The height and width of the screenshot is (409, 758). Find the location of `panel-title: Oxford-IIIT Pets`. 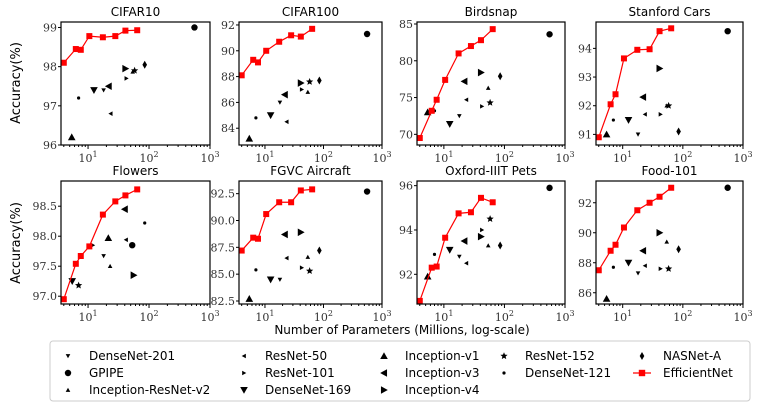

panel-title: Oxford-IIIT Pets is located at coordinates (491, 171).